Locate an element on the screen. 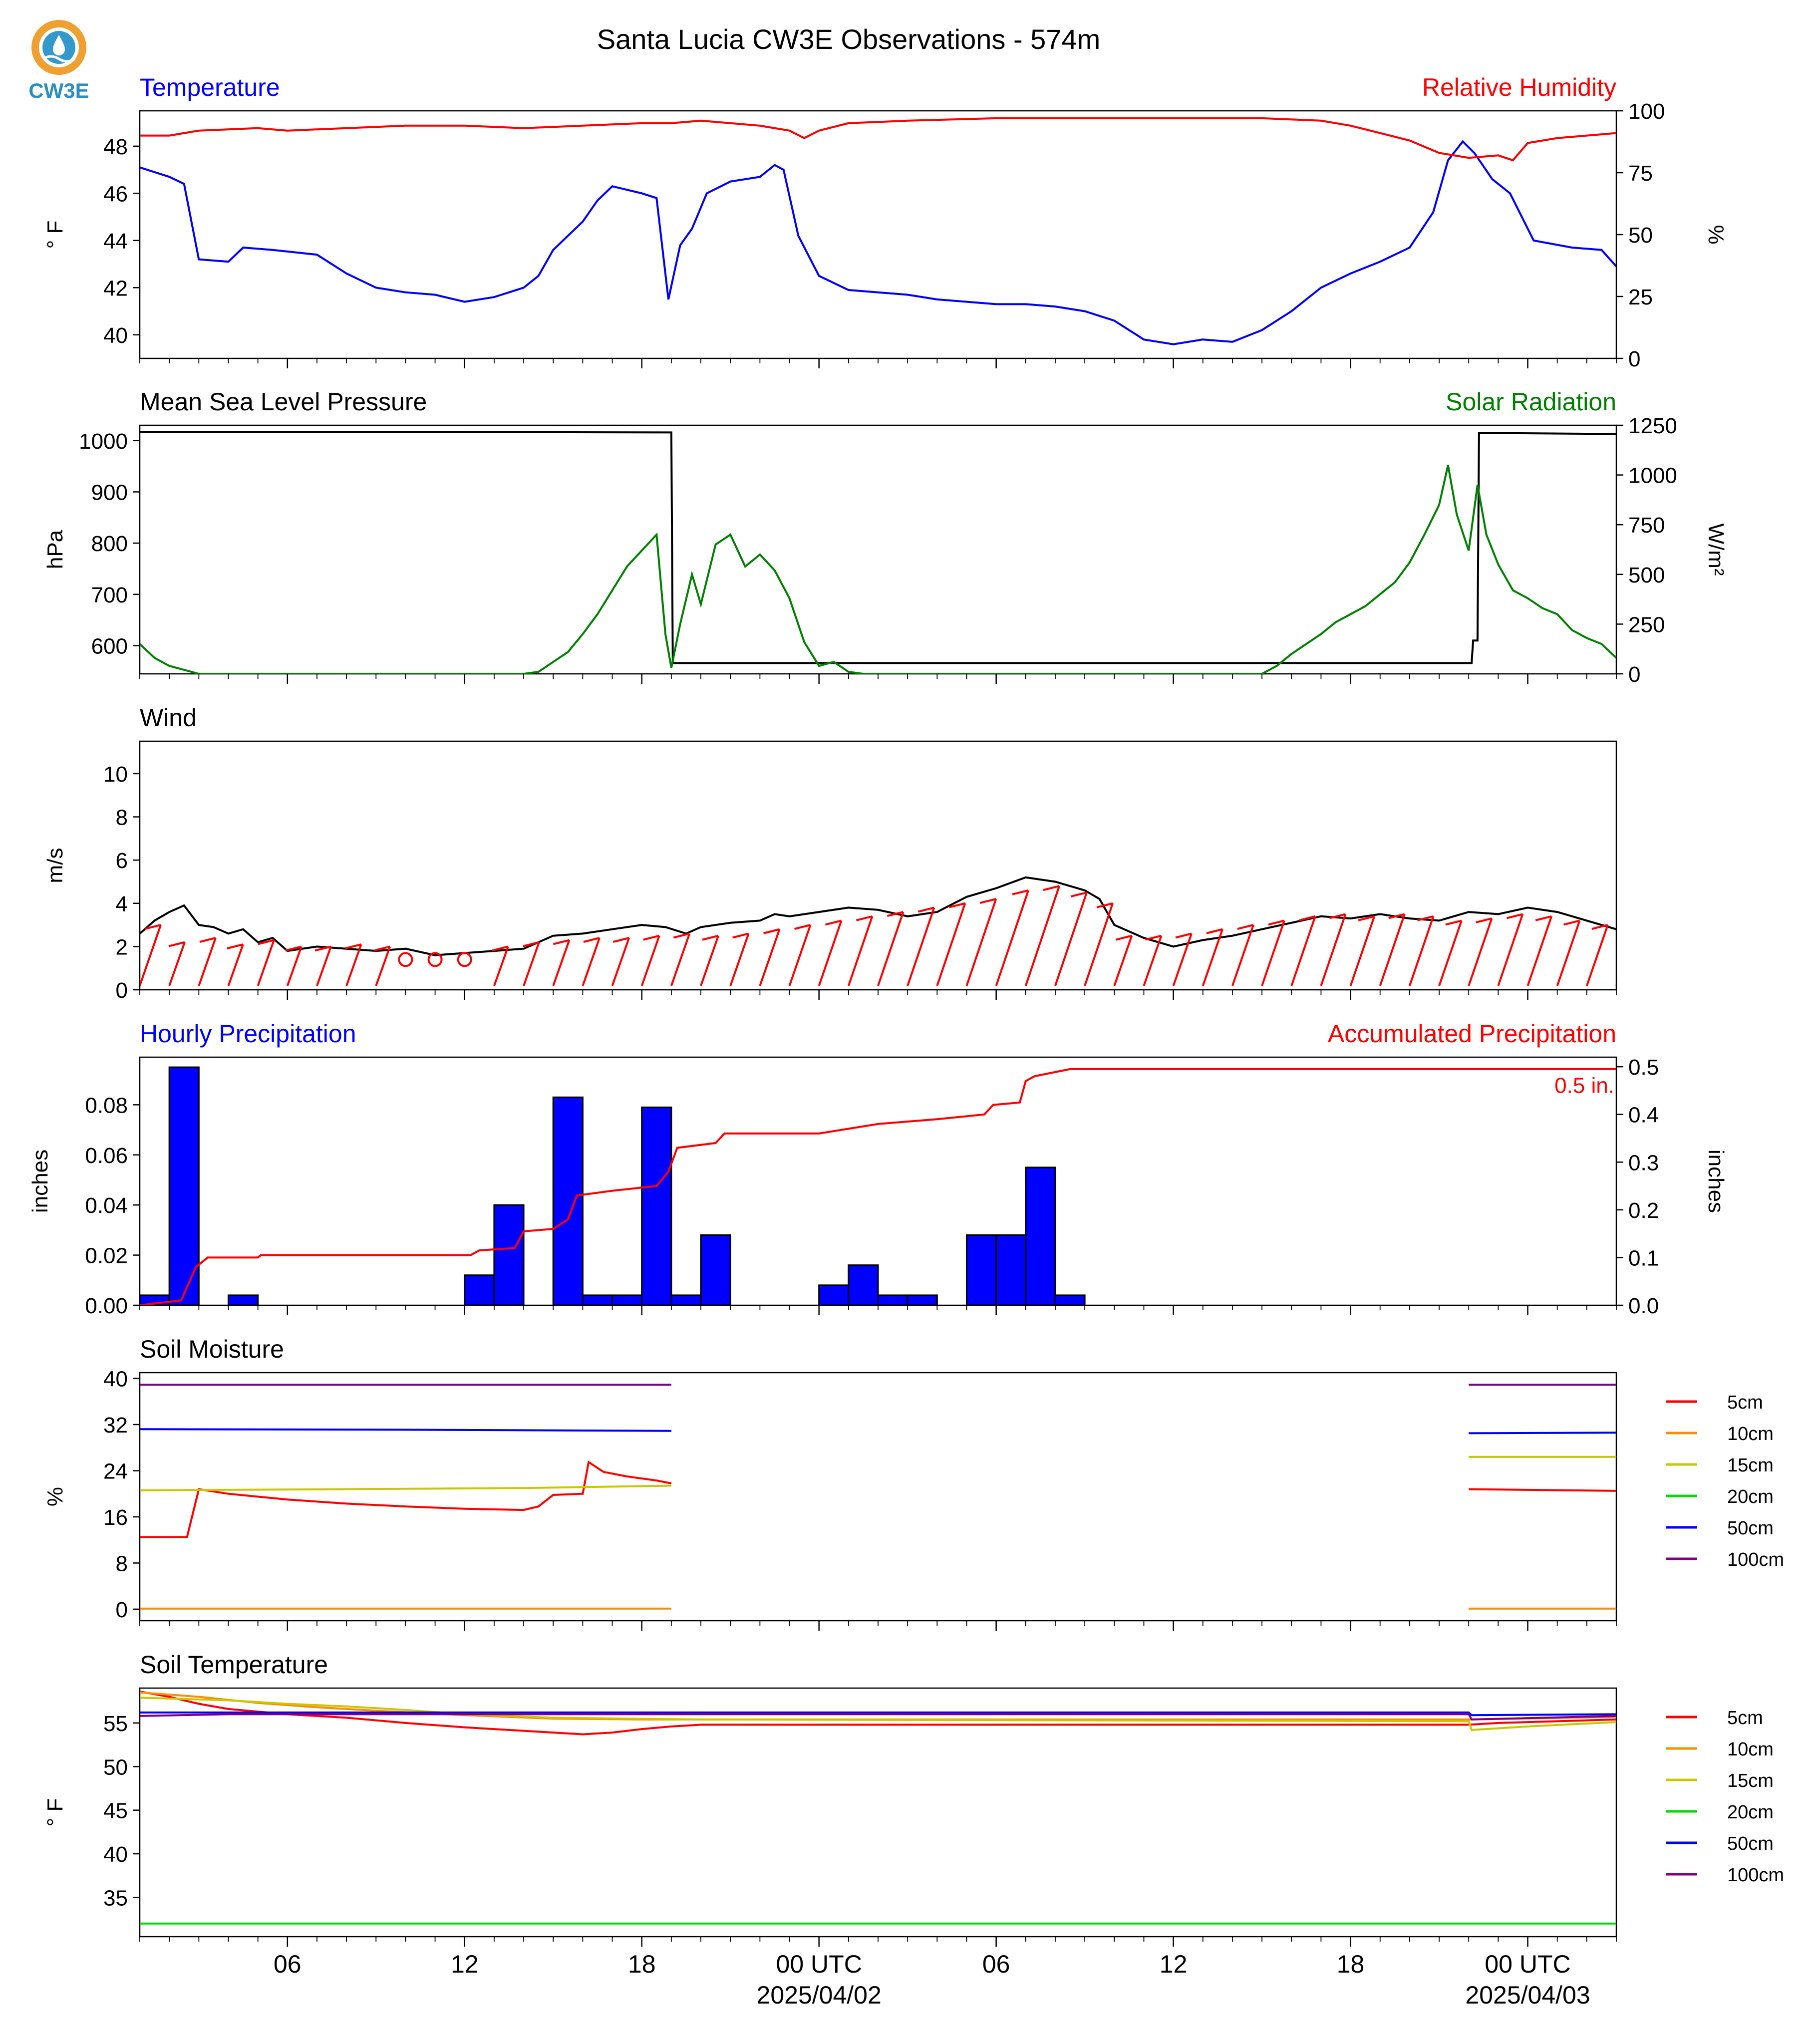  y-tick-label: 1000 is located at coordinates (103, 441).